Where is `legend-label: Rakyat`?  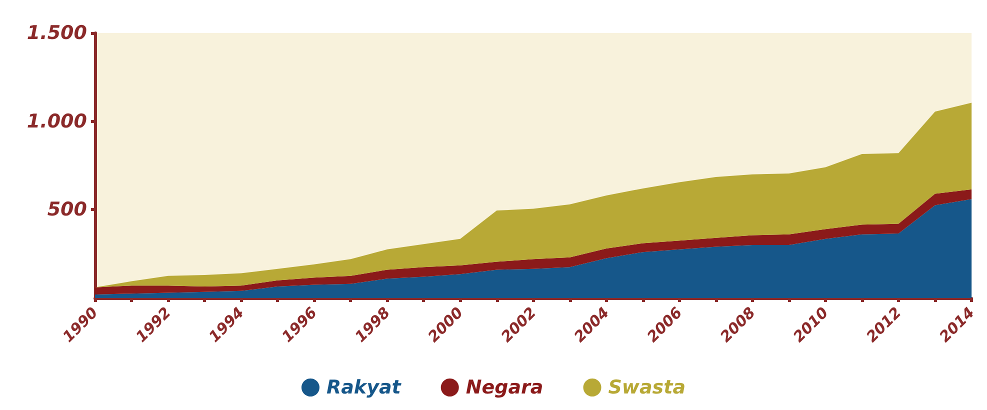 legend-label: Rakyat is located at coordinates (364, 387).